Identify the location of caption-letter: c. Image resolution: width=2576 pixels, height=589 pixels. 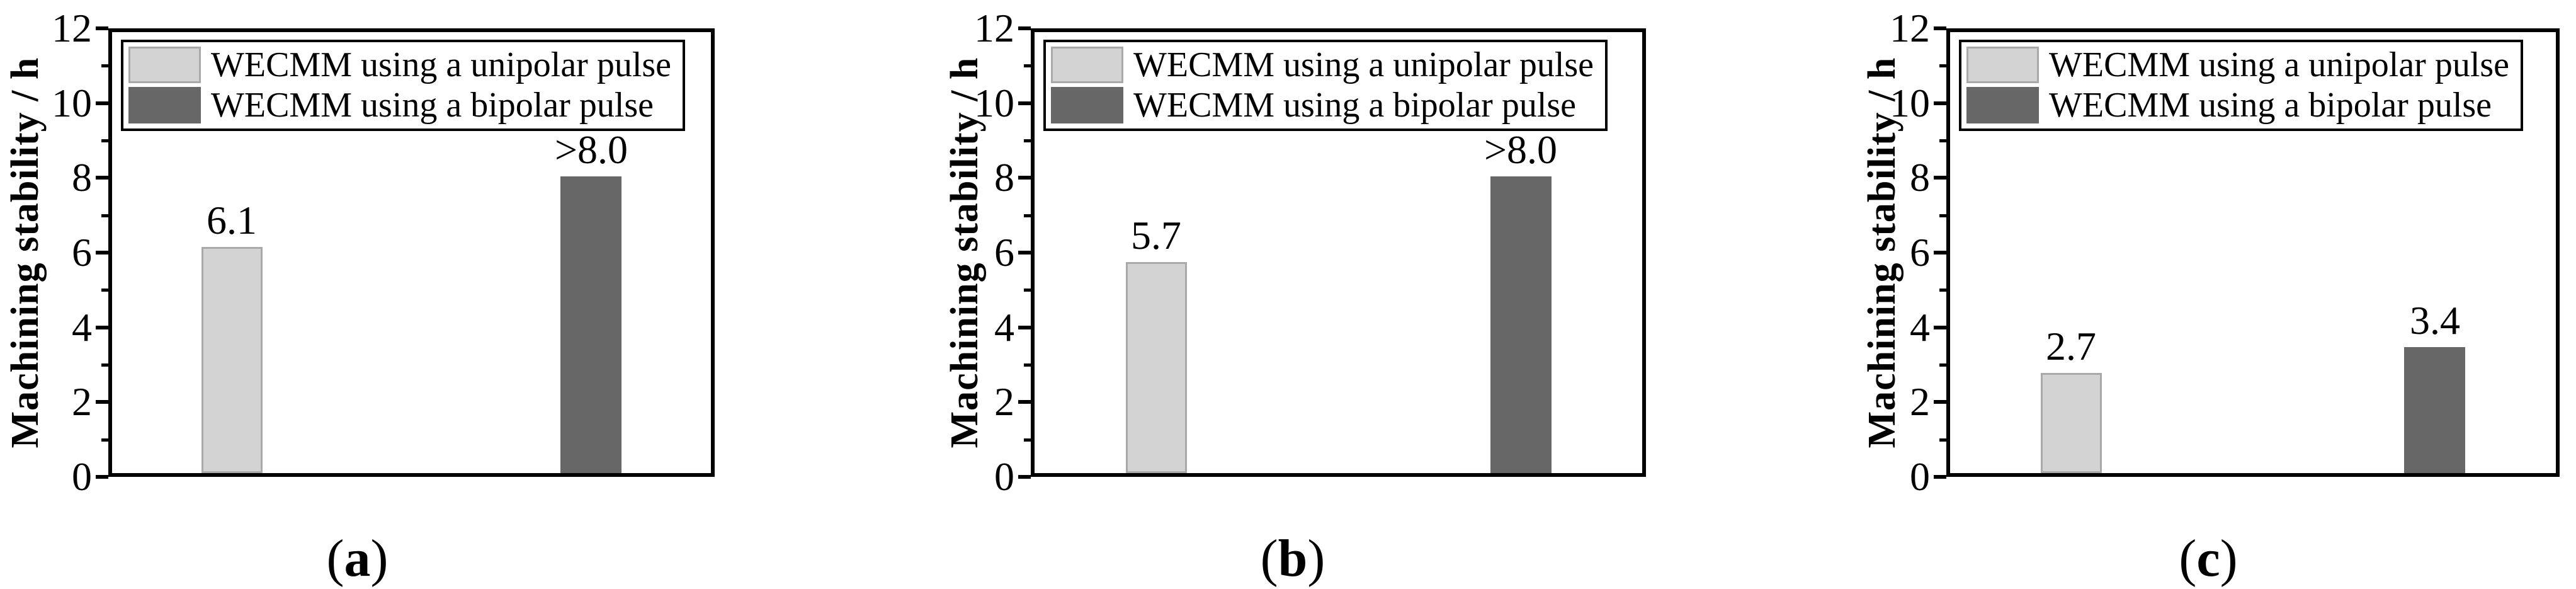
(2208, 558).